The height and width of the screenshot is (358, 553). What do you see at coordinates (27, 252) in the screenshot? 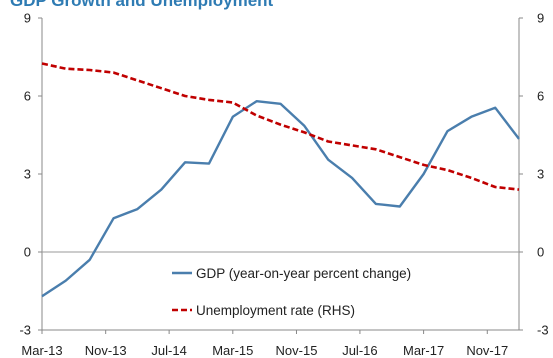
I see `left-y-tick-label: 0` at bounding box center [27, 252].